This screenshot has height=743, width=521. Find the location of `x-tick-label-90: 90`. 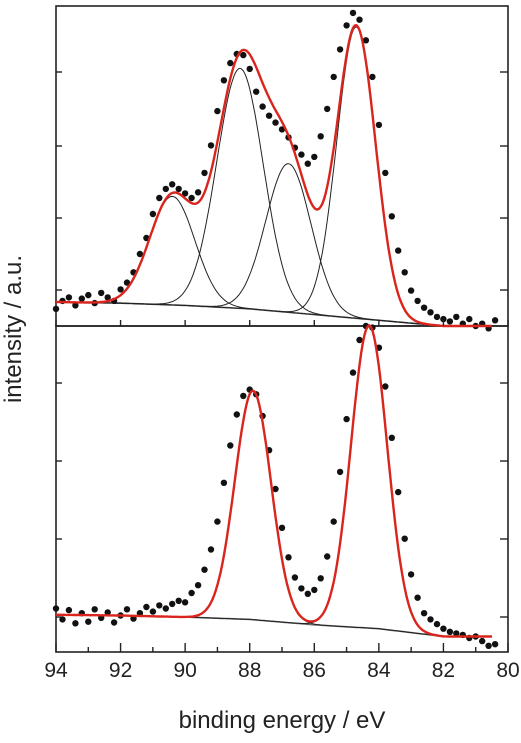

x-tick-label-90: 90 is located at coordinates (184, 670).